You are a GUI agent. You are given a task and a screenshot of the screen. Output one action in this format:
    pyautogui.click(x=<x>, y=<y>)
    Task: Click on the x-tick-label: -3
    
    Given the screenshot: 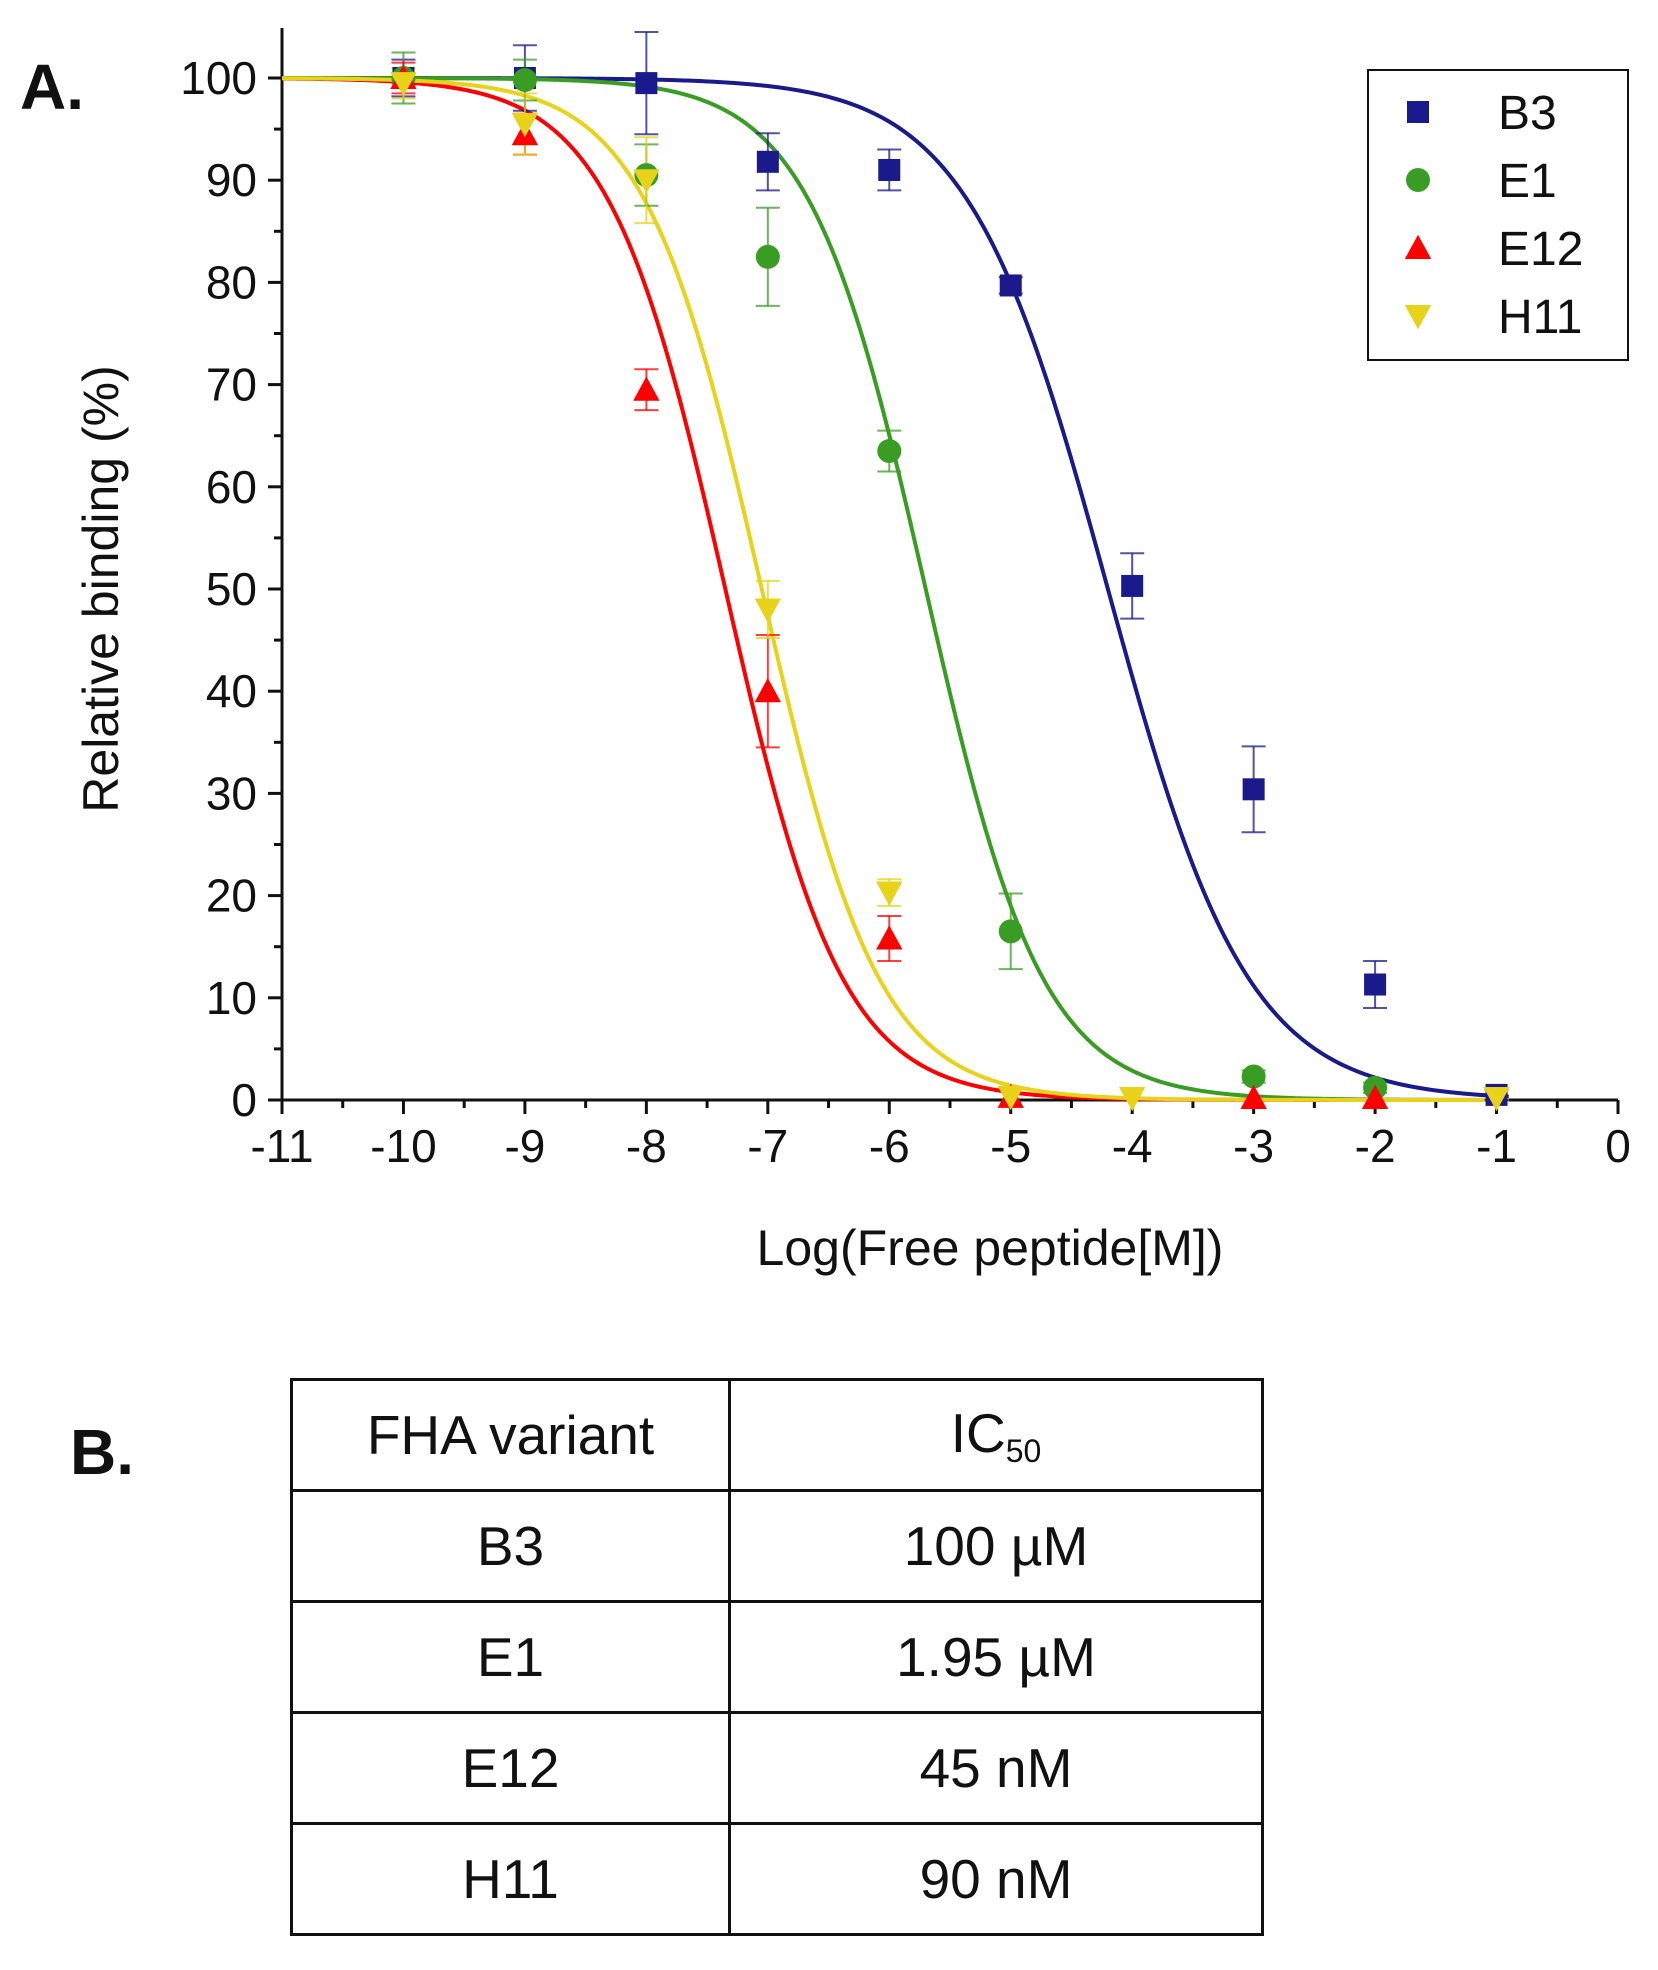 What is the action you would take?
    pyautogui.click(x=1253, y=1146)
    